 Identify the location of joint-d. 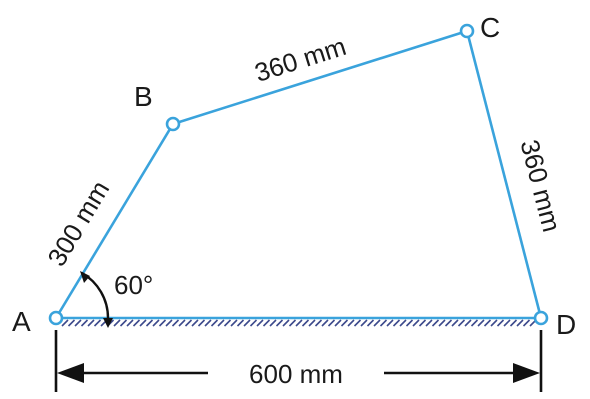
(541, 318).